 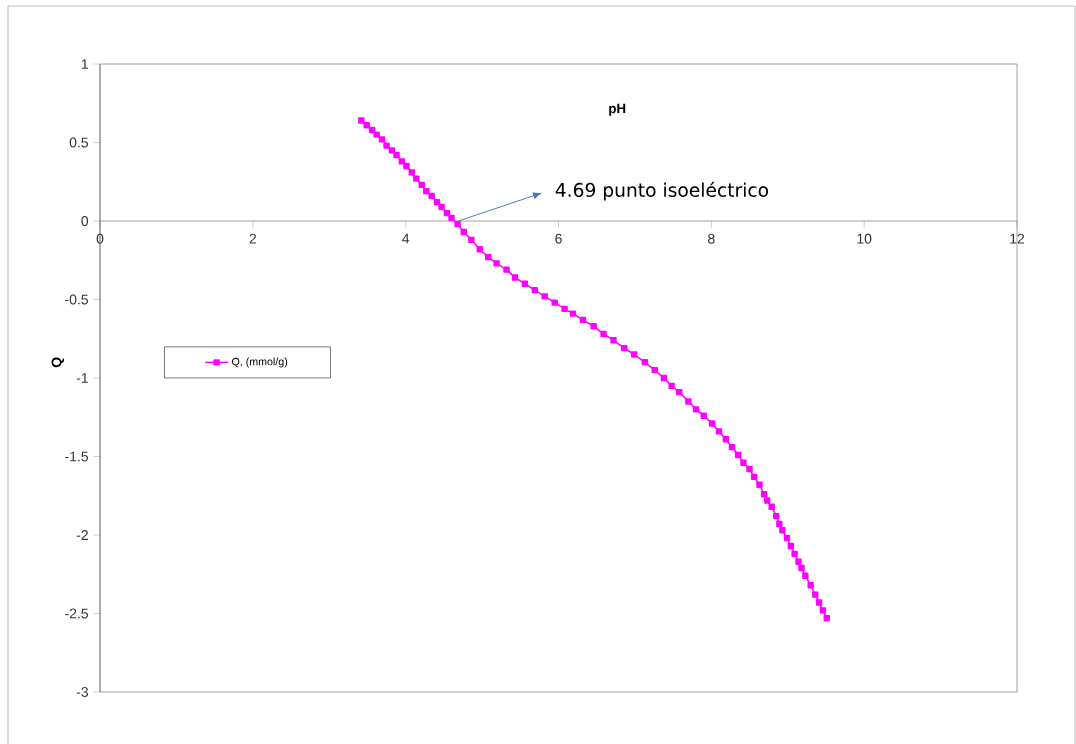 What do you see at coordinates (260, 362) in the screenshot?
I see `legend-label: Q, (mmol/g)` at bounding box center [260, 362].